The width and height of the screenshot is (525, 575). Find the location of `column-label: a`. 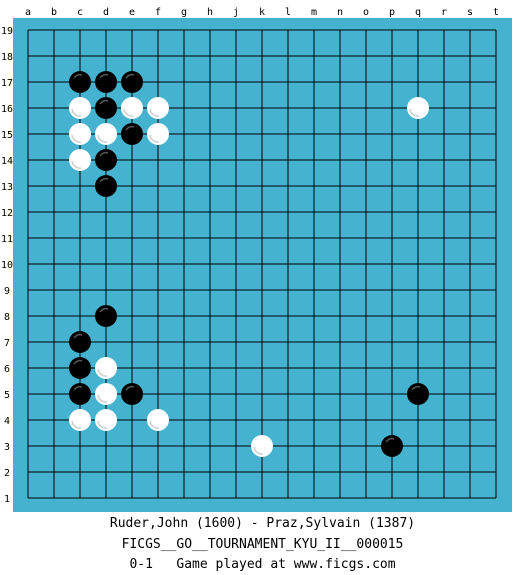

column-label: a is located at coordinates (28, 12).